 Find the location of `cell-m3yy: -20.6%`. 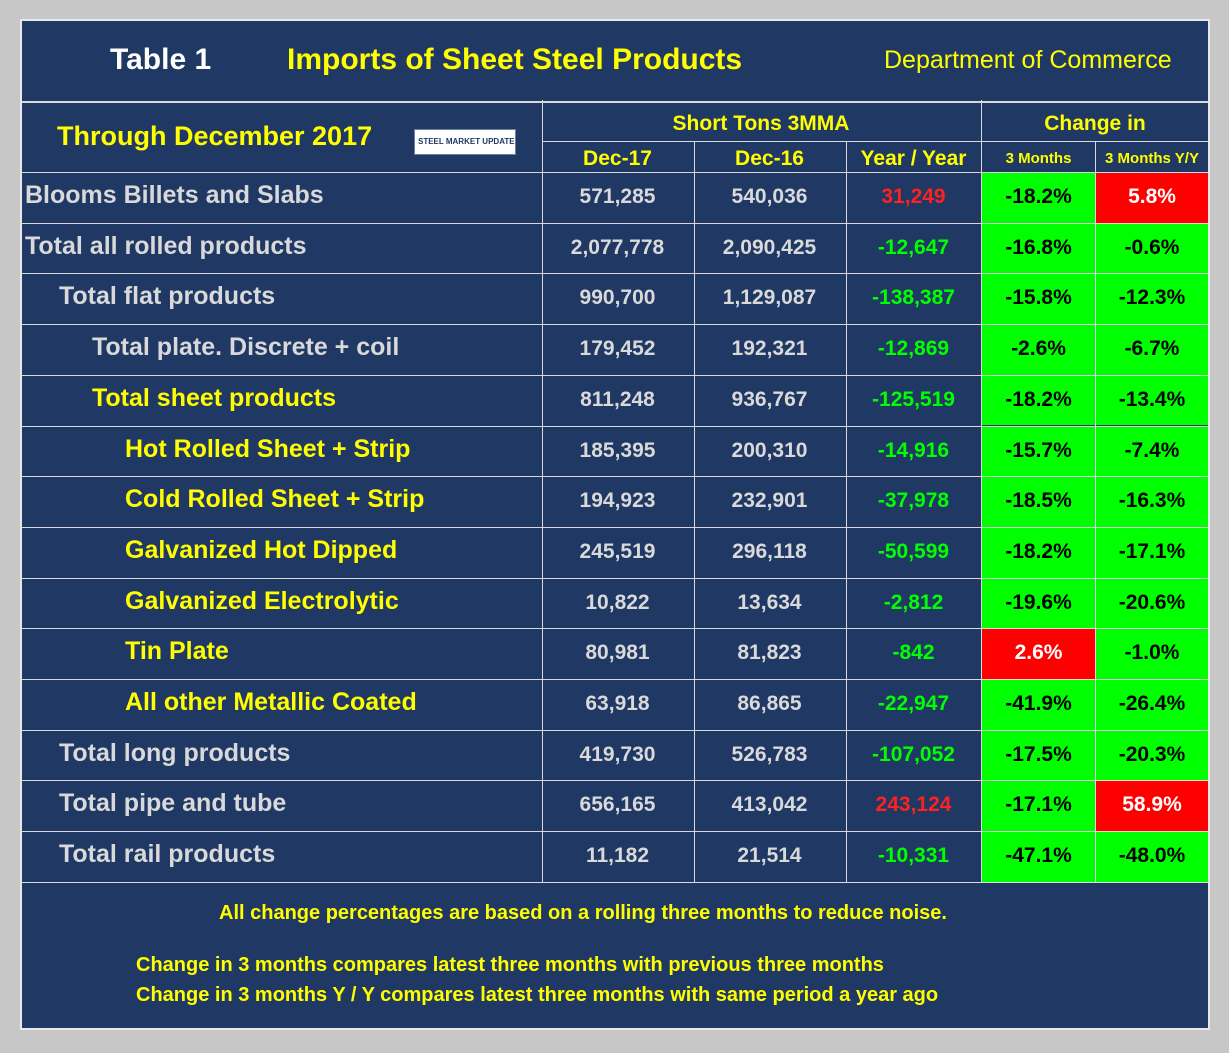

cell-m3yy: -20.6% is located at coordinates (1152, 602).